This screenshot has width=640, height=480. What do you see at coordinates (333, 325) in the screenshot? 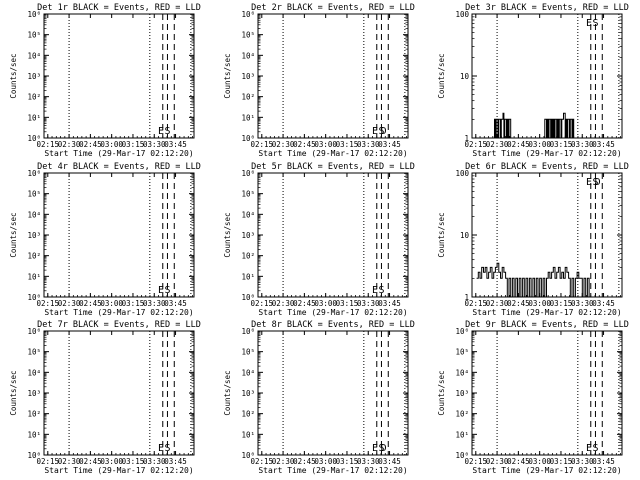
I see `chart-title: Det 8r BLACK = Events, RED = LLD` at bounding box center [333, 325].